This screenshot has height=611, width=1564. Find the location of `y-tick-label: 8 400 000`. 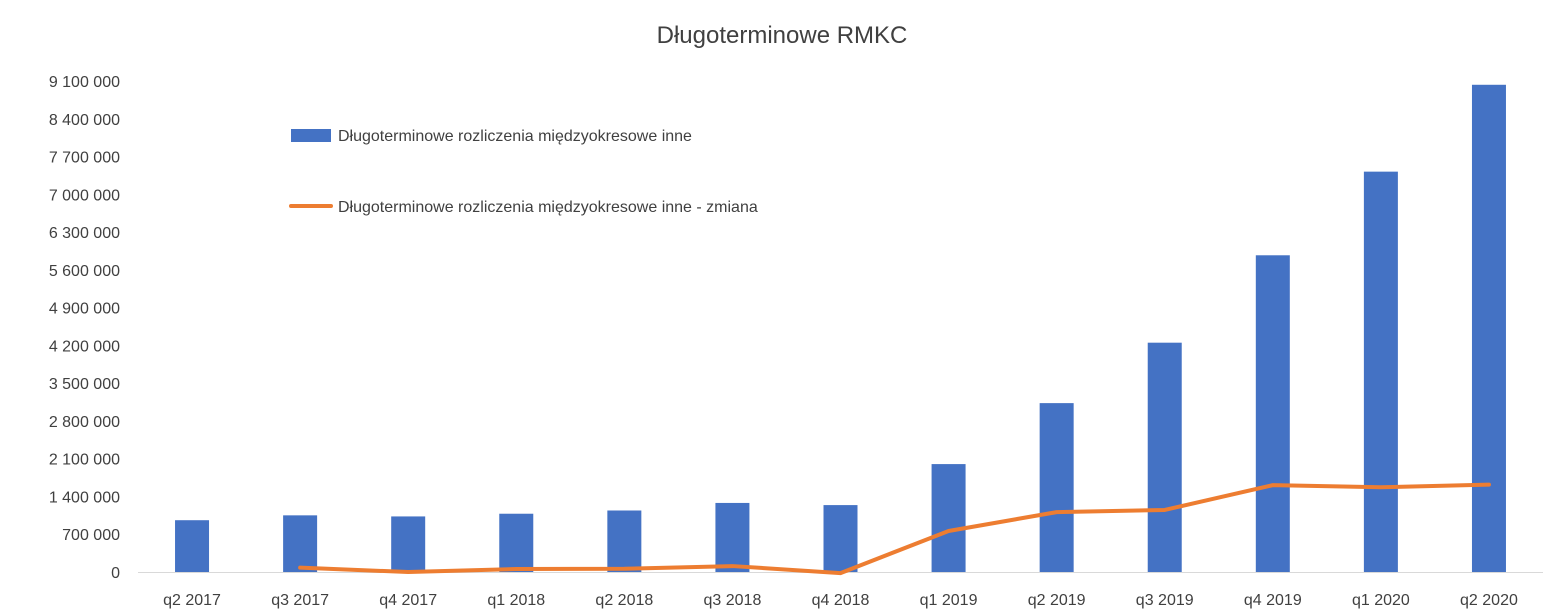

y-tick-label: 8 400 000 is located at coordinates (84, 120).